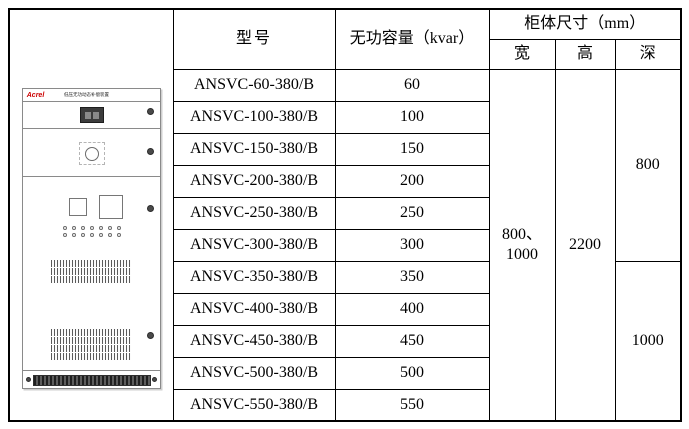 The width and height of the screenshot is (689, 429). What do you see at coordinates (412, 181) in the screenshot?
I see `capacity-cell: 200` at bounding box center [412, 181].